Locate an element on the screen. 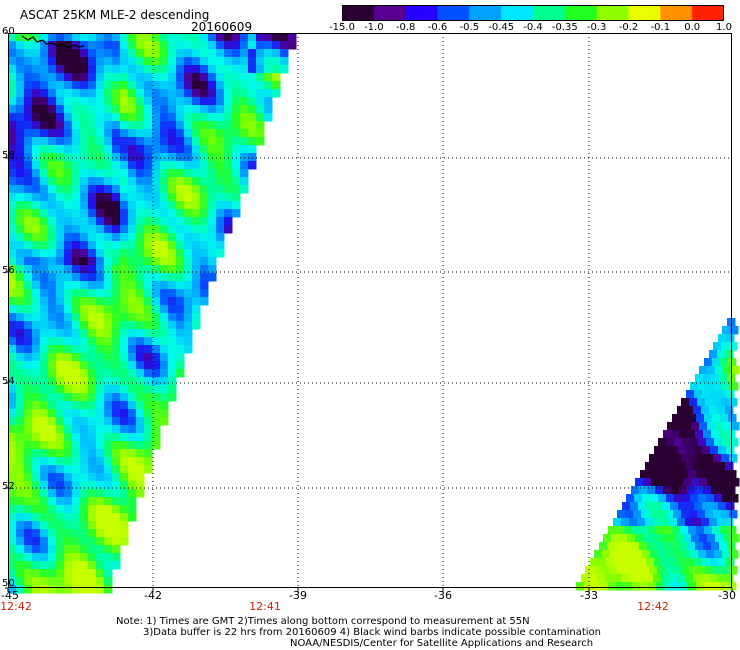  colorbar-tick-label: 1.0 is located at coordinates (724, 27).